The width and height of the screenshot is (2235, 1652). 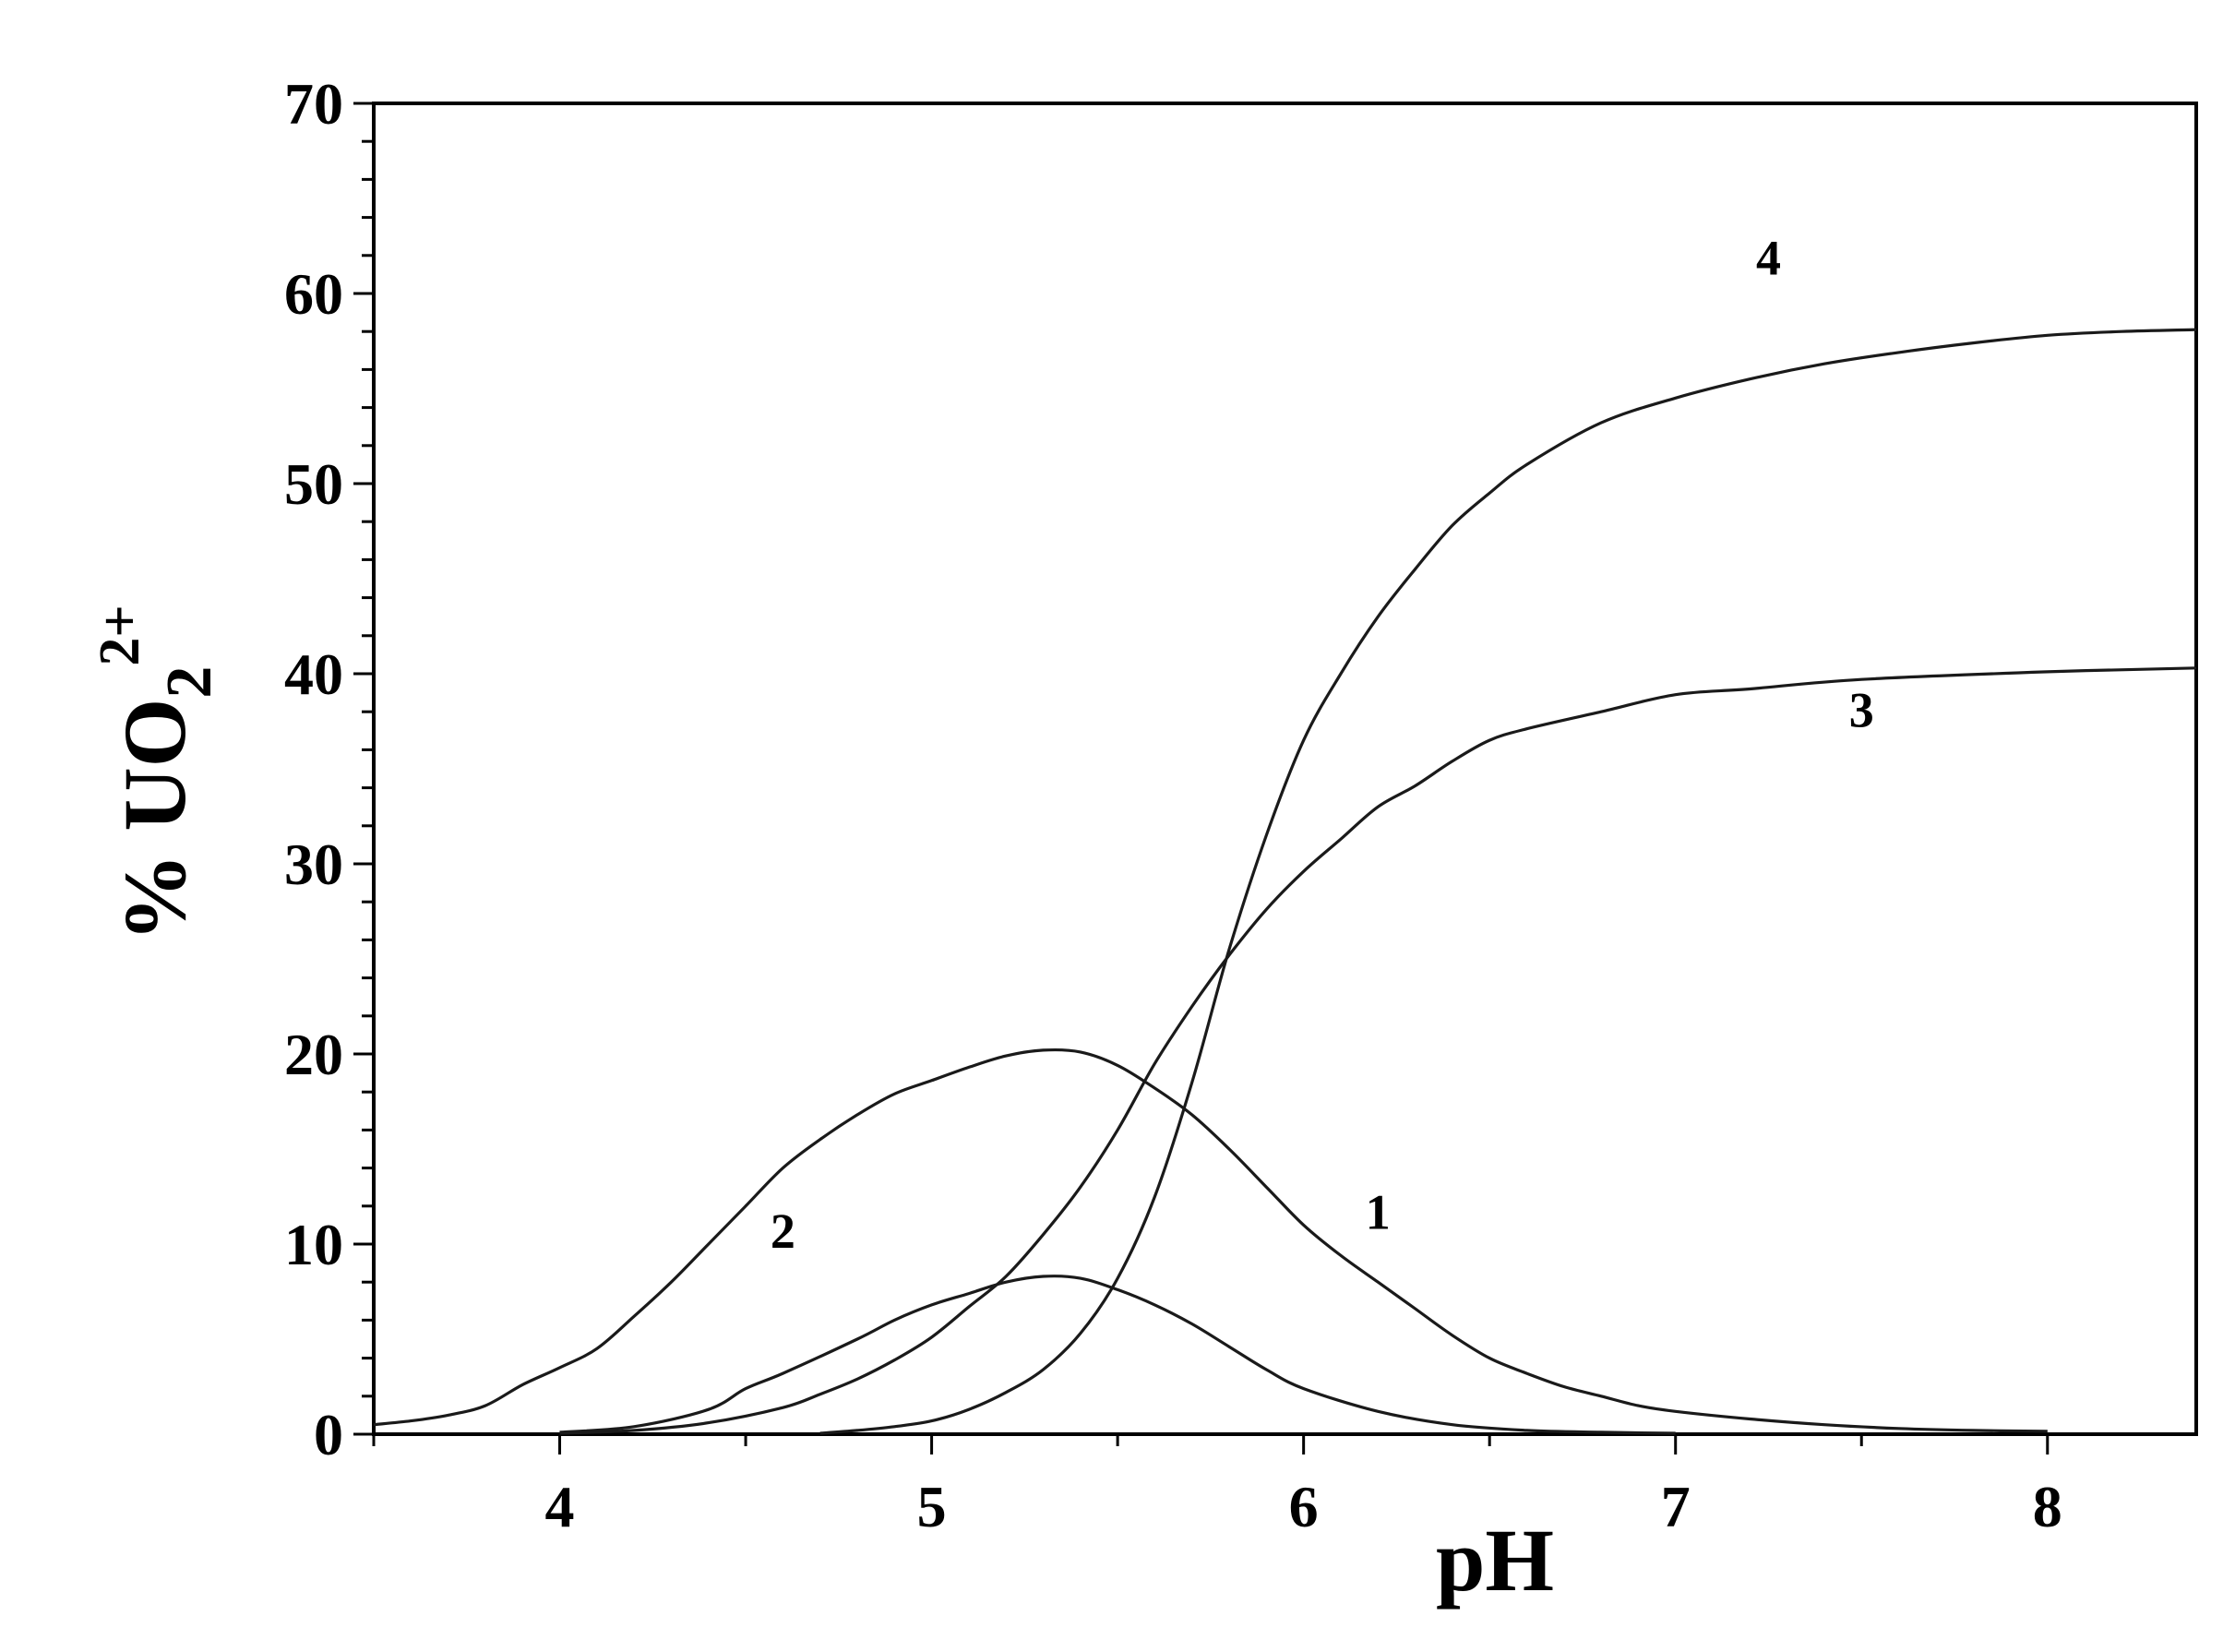 What do you see at coordinates (560, 1507) in the screenshot?
I see `x-tick-label: 4` at bounding box center [560, 1507].